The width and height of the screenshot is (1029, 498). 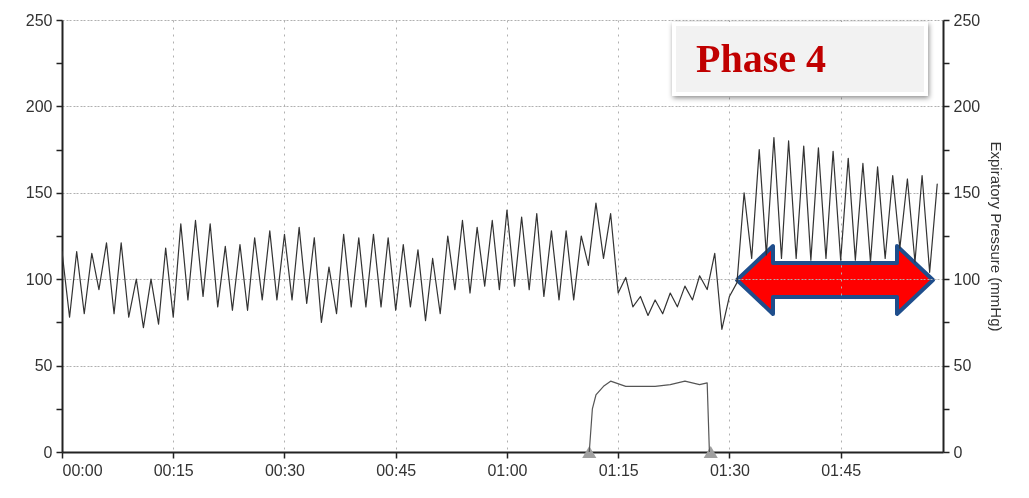 What do you see at coordinates (39, 193) in the screenshot?
I see `y-tick-label: 150` at bounding box center [39, 193].